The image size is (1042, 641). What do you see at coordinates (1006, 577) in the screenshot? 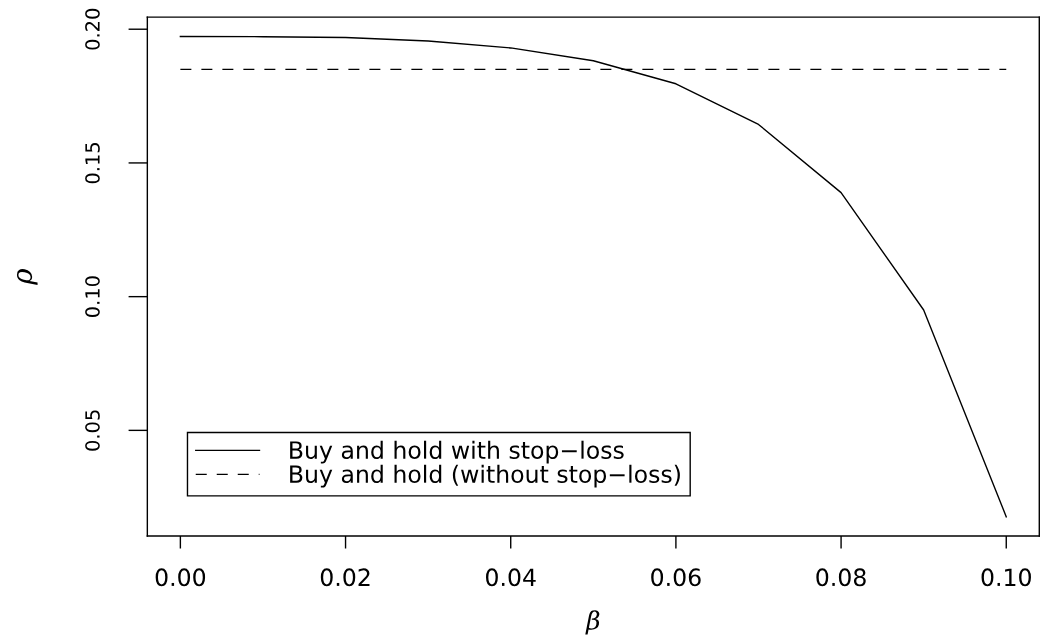
I see `x-tick-label: 0.10` at bounding box center [1006, 577].